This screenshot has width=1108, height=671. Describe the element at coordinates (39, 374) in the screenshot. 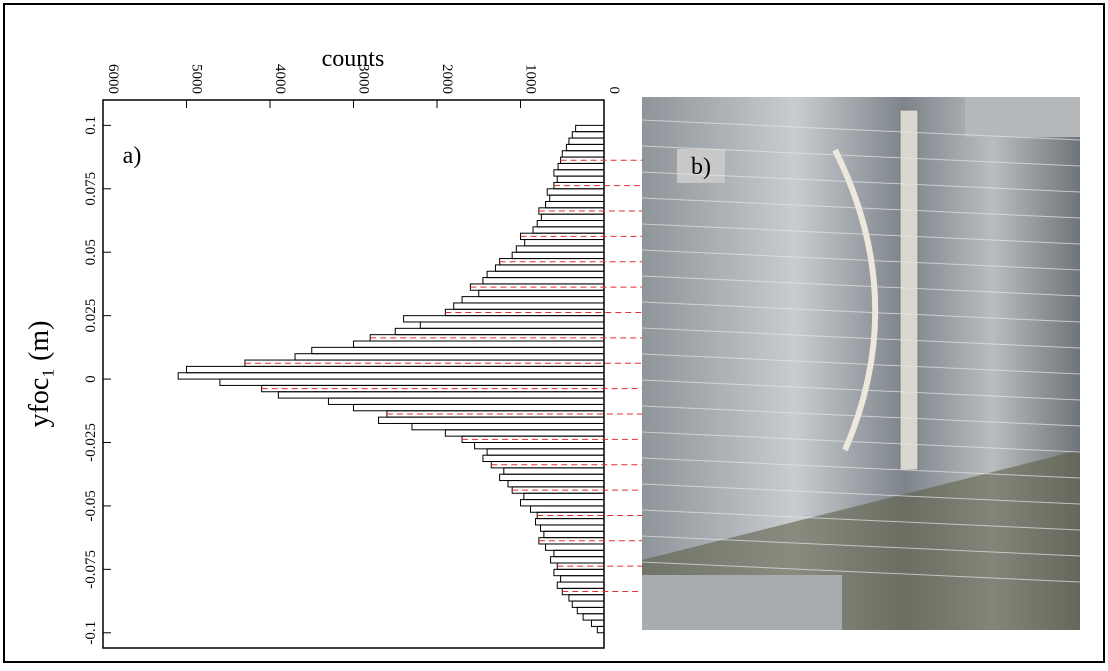

I see `y-axis-title: yfoc₁ (m)` at that location.